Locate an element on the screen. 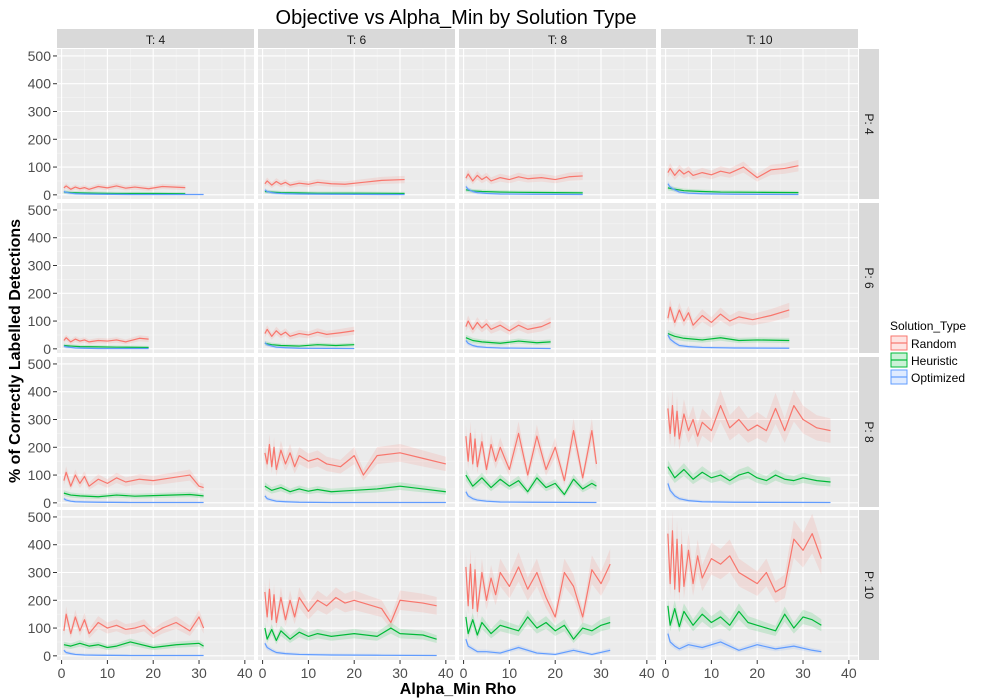  legend-label-random: Random is located at coordinates (933, 344).